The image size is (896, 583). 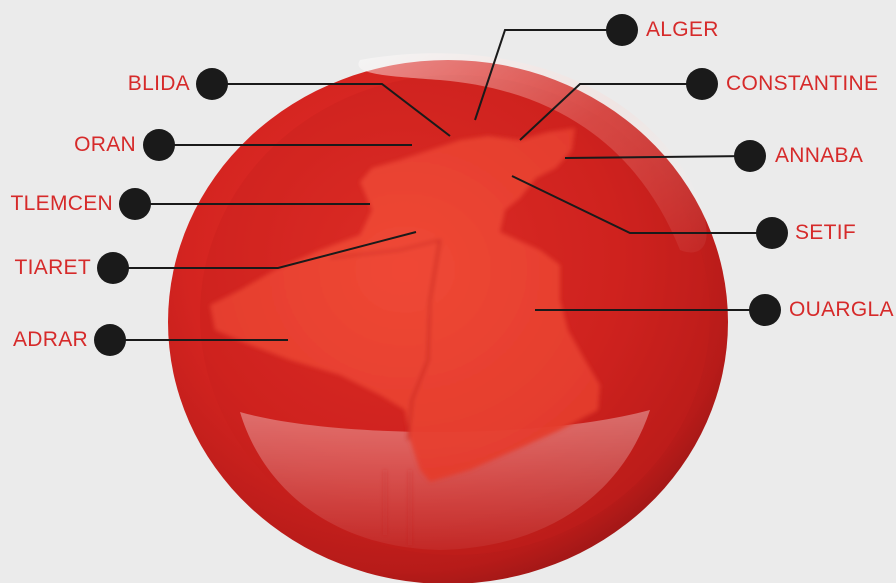 What do you see at coordinates (765, 310) in the screenshot?
I see `marker-dot-ouargla` at bounding box center [765, 310].